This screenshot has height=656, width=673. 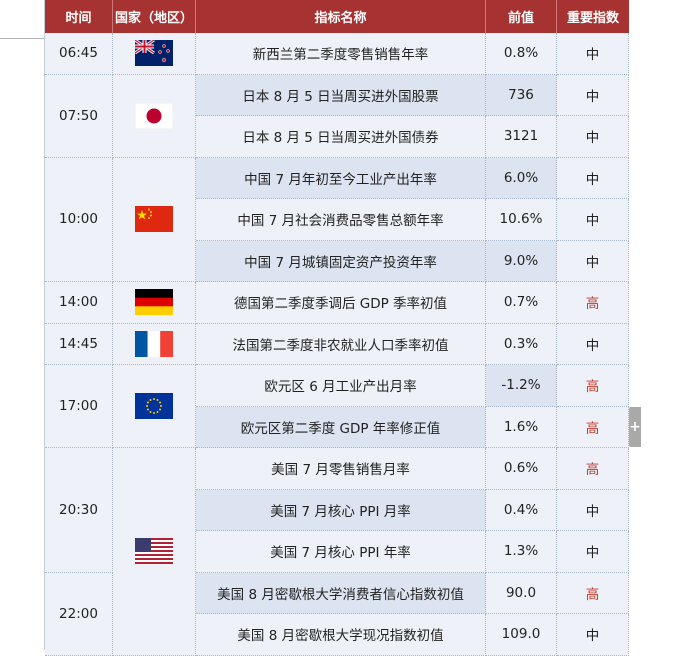 I want to click on indicator-name: 中国 7 月社会消费品零售总额年率, so click(x=340, y=221).